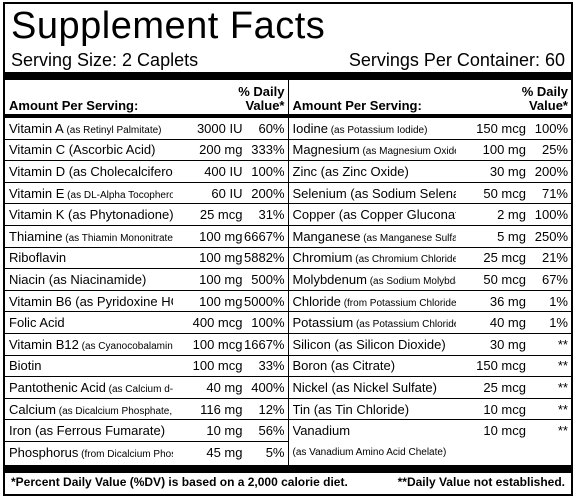  What do you see at coordinates (275, 453) in the screenshot?
I see `nutrient-daily-value: 5%` at bounding box center [275, 453].